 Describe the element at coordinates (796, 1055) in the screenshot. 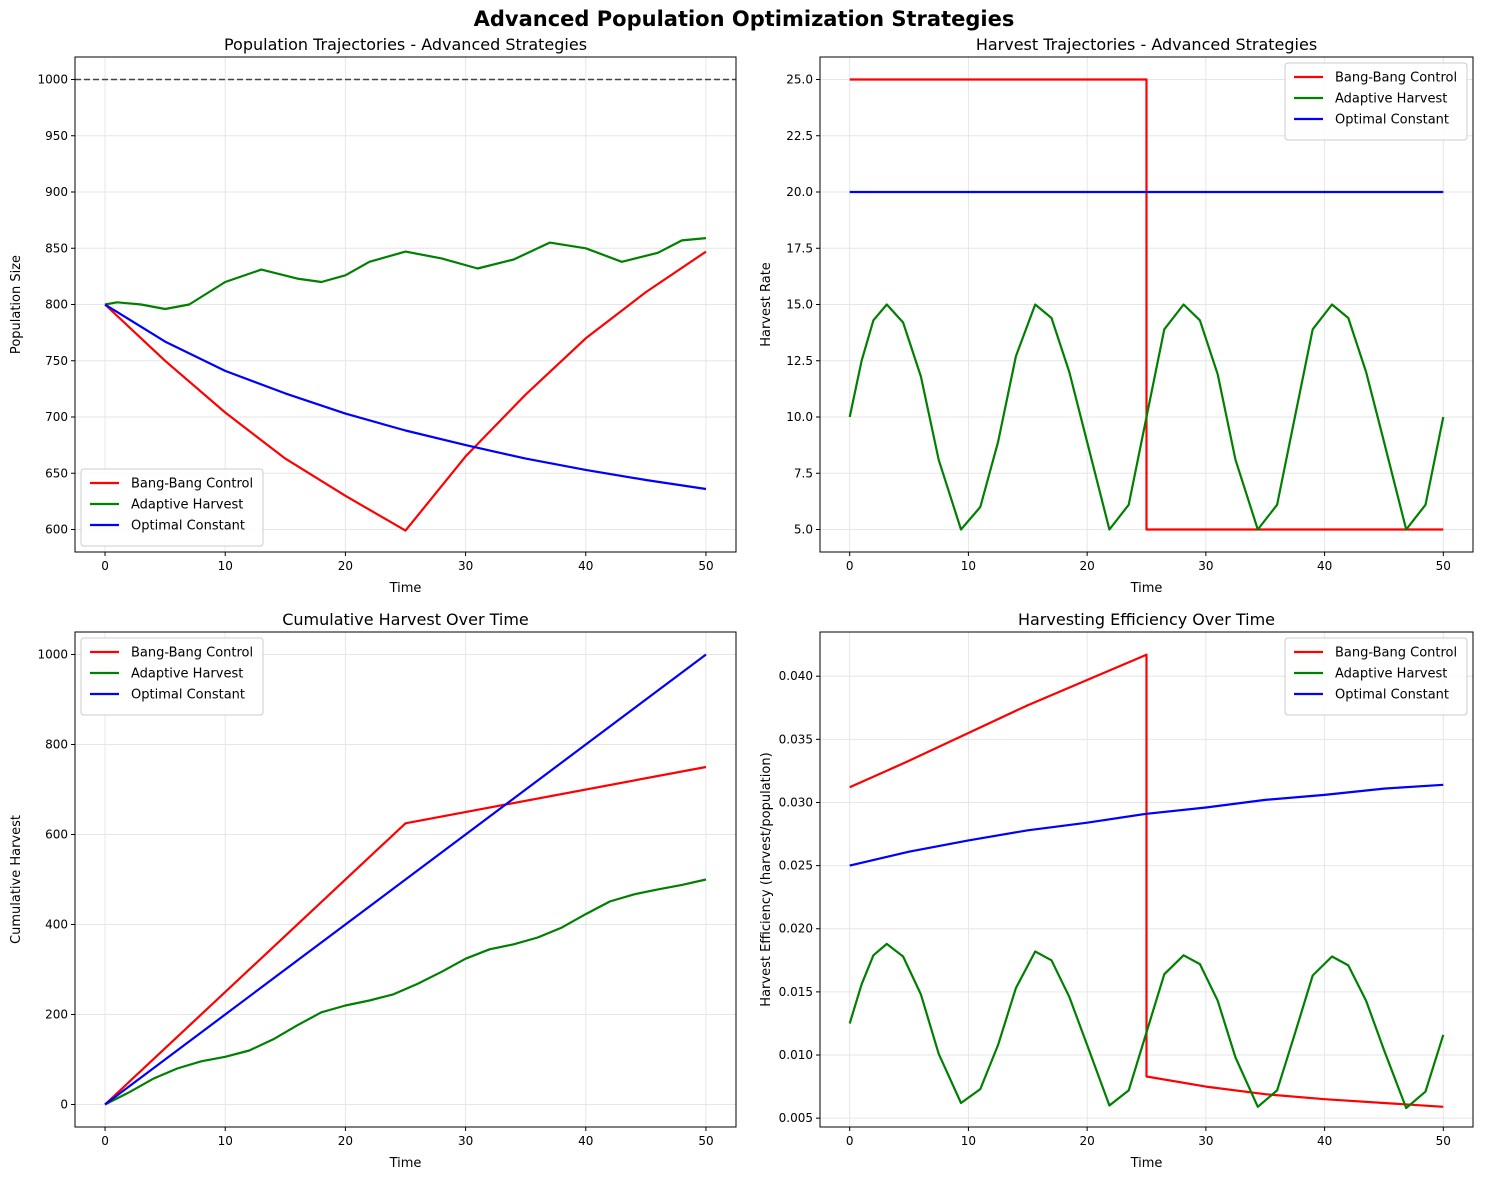

I see `y-tick-label: 0.010` at that location.